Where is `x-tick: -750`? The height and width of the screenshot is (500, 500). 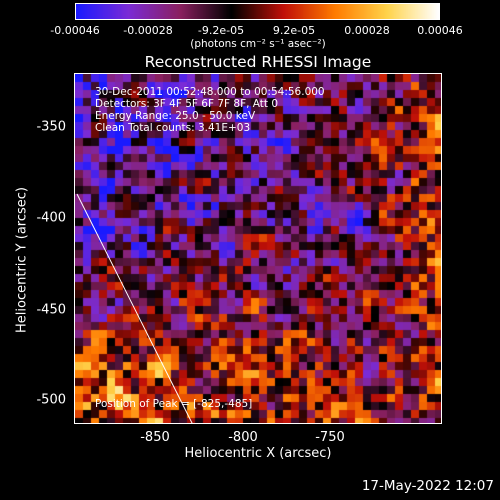 x-tick: -750 is located at coordinates (330, 437).